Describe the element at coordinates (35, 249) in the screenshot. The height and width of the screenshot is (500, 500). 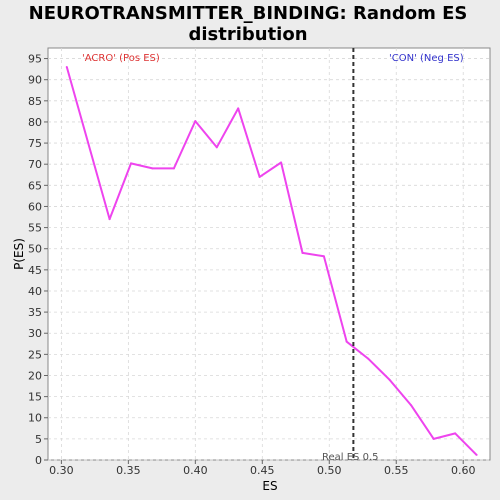
I see `y-tick-label: 50` at that location.